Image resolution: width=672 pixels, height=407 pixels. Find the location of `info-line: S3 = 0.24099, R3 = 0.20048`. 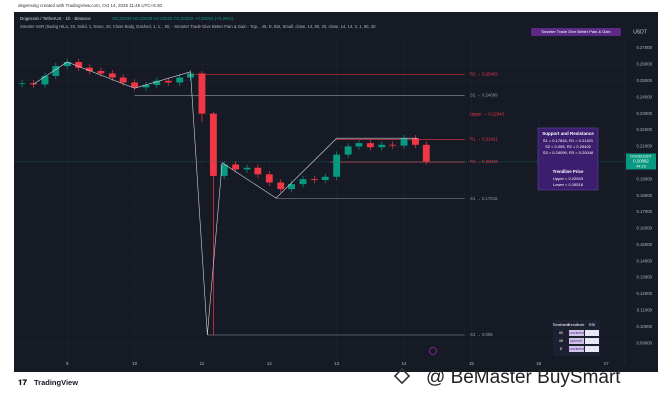

info-line: S3 = 0.24099, R3 = 0.20048 is located at coordinates (568, 152).